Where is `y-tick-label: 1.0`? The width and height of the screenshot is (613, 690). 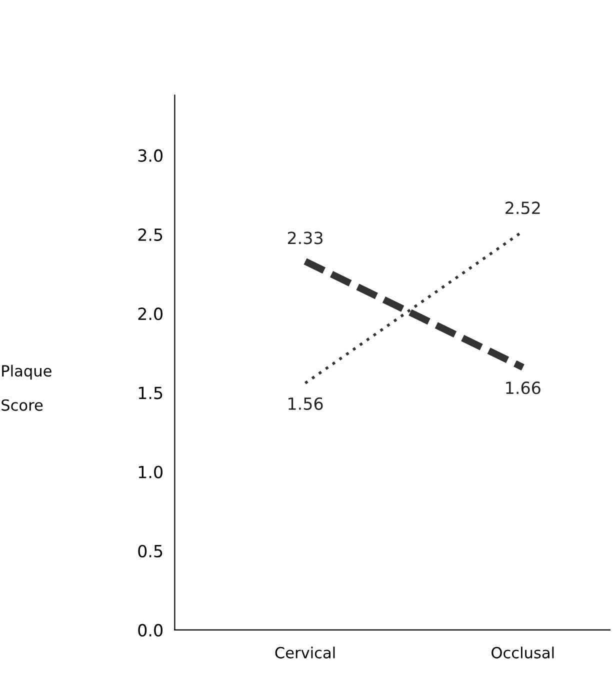
y-tick-label: 1.0 is located at coordinates (150, 472).